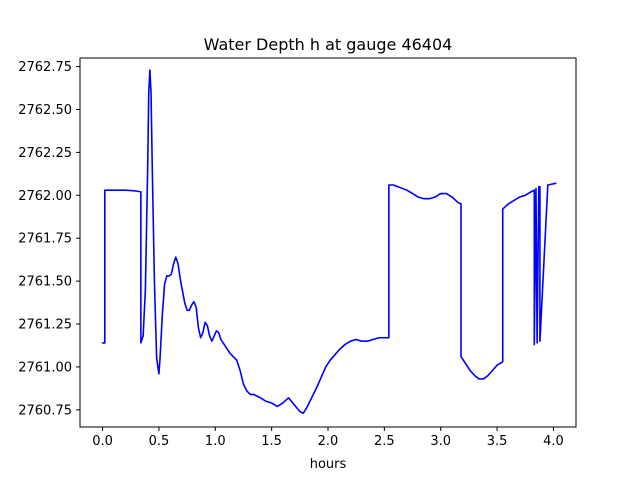 Image resolution: width=640 pixels, height=480 pixels. What do you see at coordinates (45, 410) in the screenshot?
I see `y-tick-label: 2760.75` at bounding box center [45, 410].